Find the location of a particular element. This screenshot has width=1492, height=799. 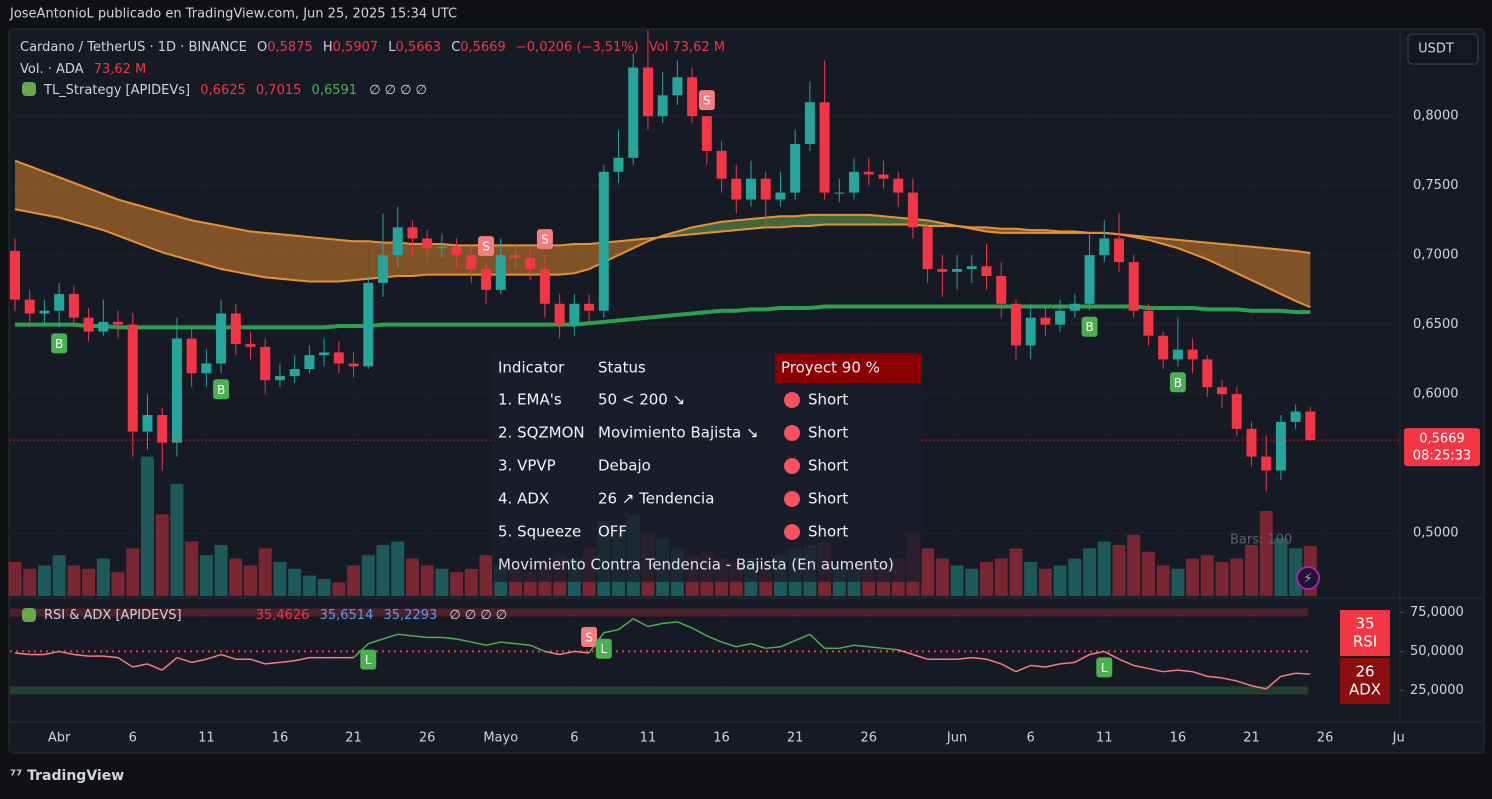

x-tick-label: 11 is located at coordinates (206, 738).